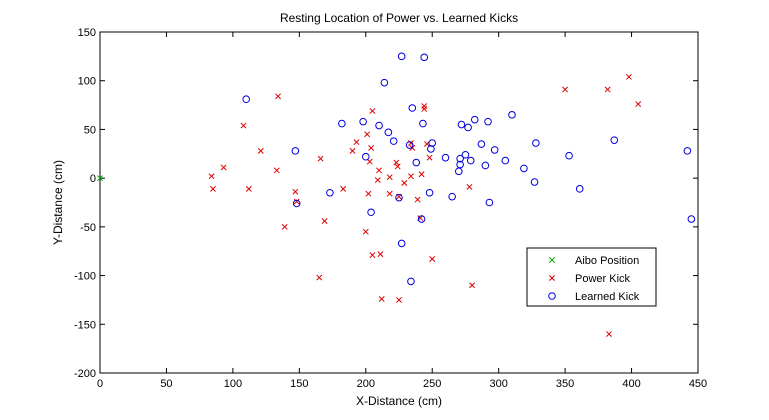 This screenshot has height=420, width=769. I want to click on x-tick-label: 150, so click(299, 384).